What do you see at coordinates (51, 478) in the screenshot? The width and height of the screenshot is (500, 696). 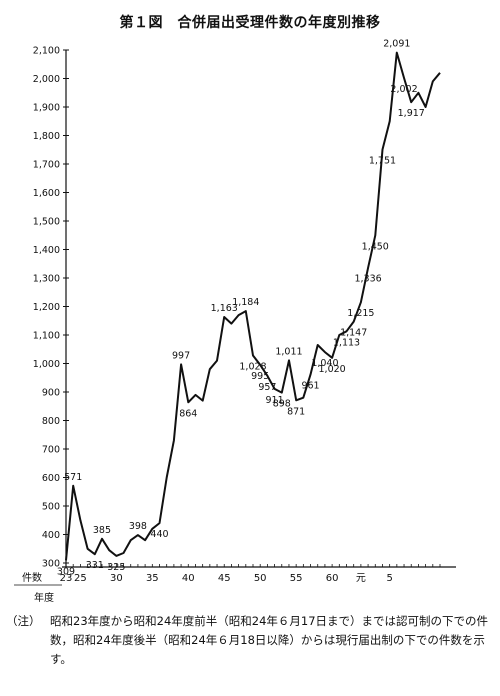 I see `y-tick-label: 600` at bounding box center [51, 478].